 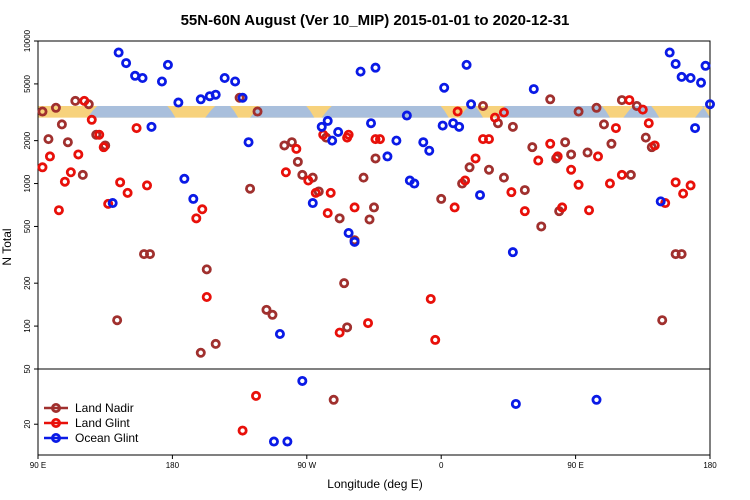 What do you see at coordinates (56, 422) in the screenshot?
I see `legend-marker` at bounding box center [56, 422].